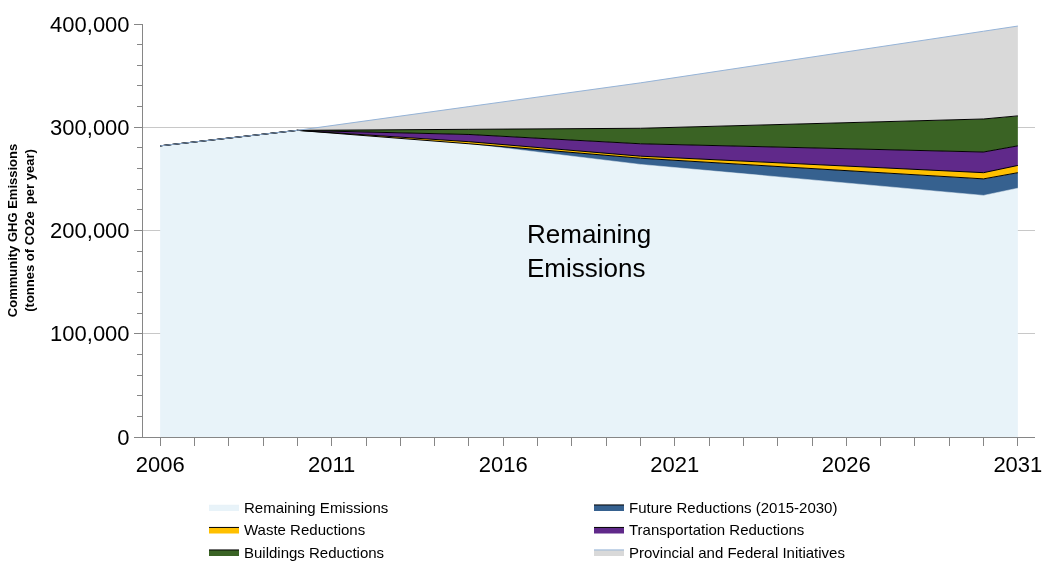 This screenshot has height=581, width=1060. I want to click on x-tick-label: 2006, so click(160, 465).